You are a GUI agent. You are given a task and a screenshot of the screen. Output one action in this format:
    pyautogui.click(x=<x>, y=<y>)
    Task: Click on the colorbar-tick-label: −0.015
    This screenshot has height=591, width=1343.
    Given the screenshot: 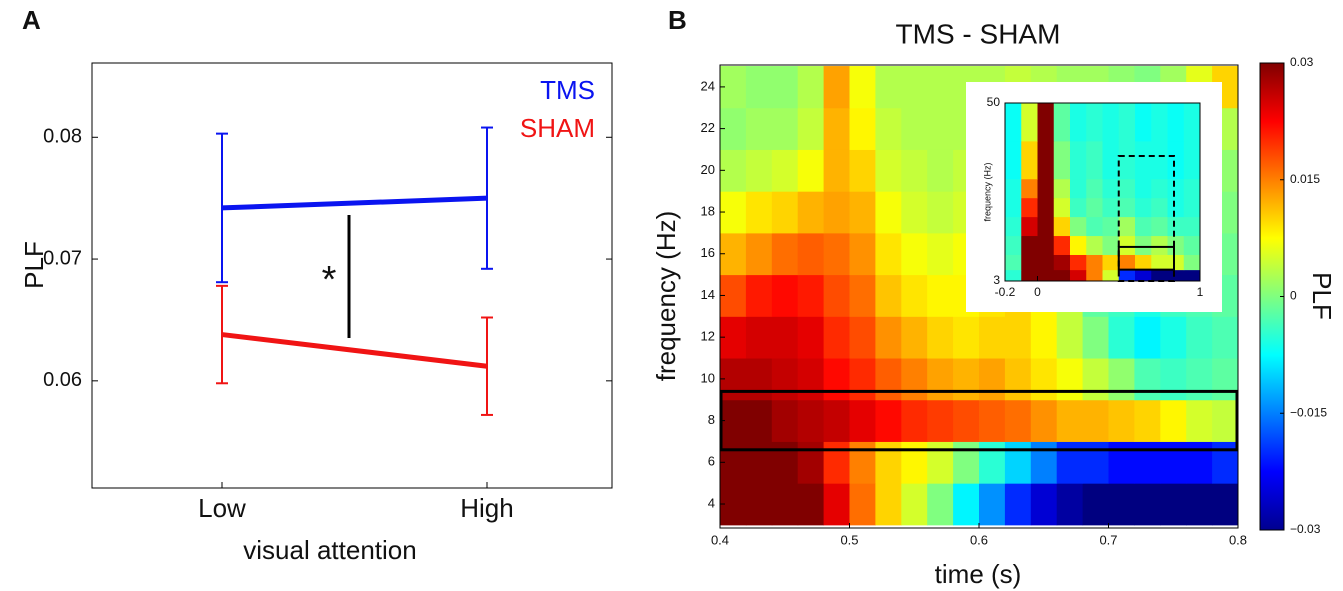 What is the action you would take?
    pyautogui.click(x=1308, y=412)
    